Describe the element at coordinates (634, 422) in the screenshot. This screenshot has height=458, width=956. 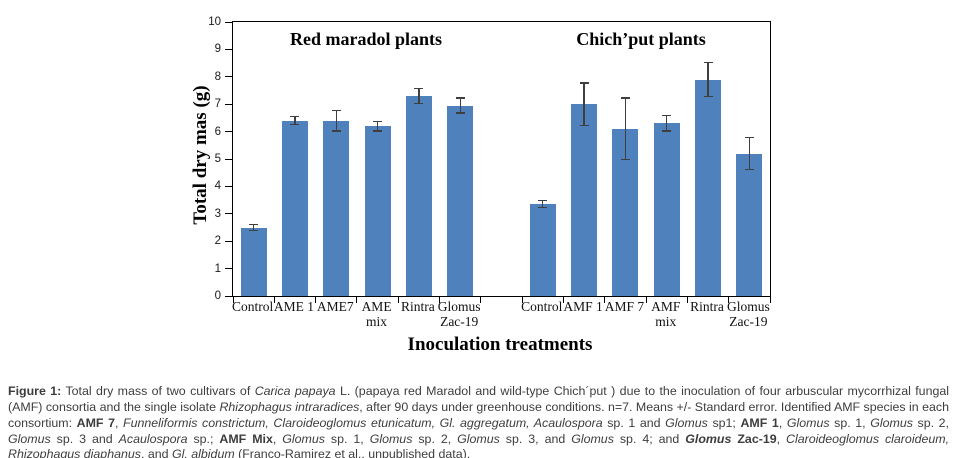
I see `caption-segment: sp. 1 and` at that location.